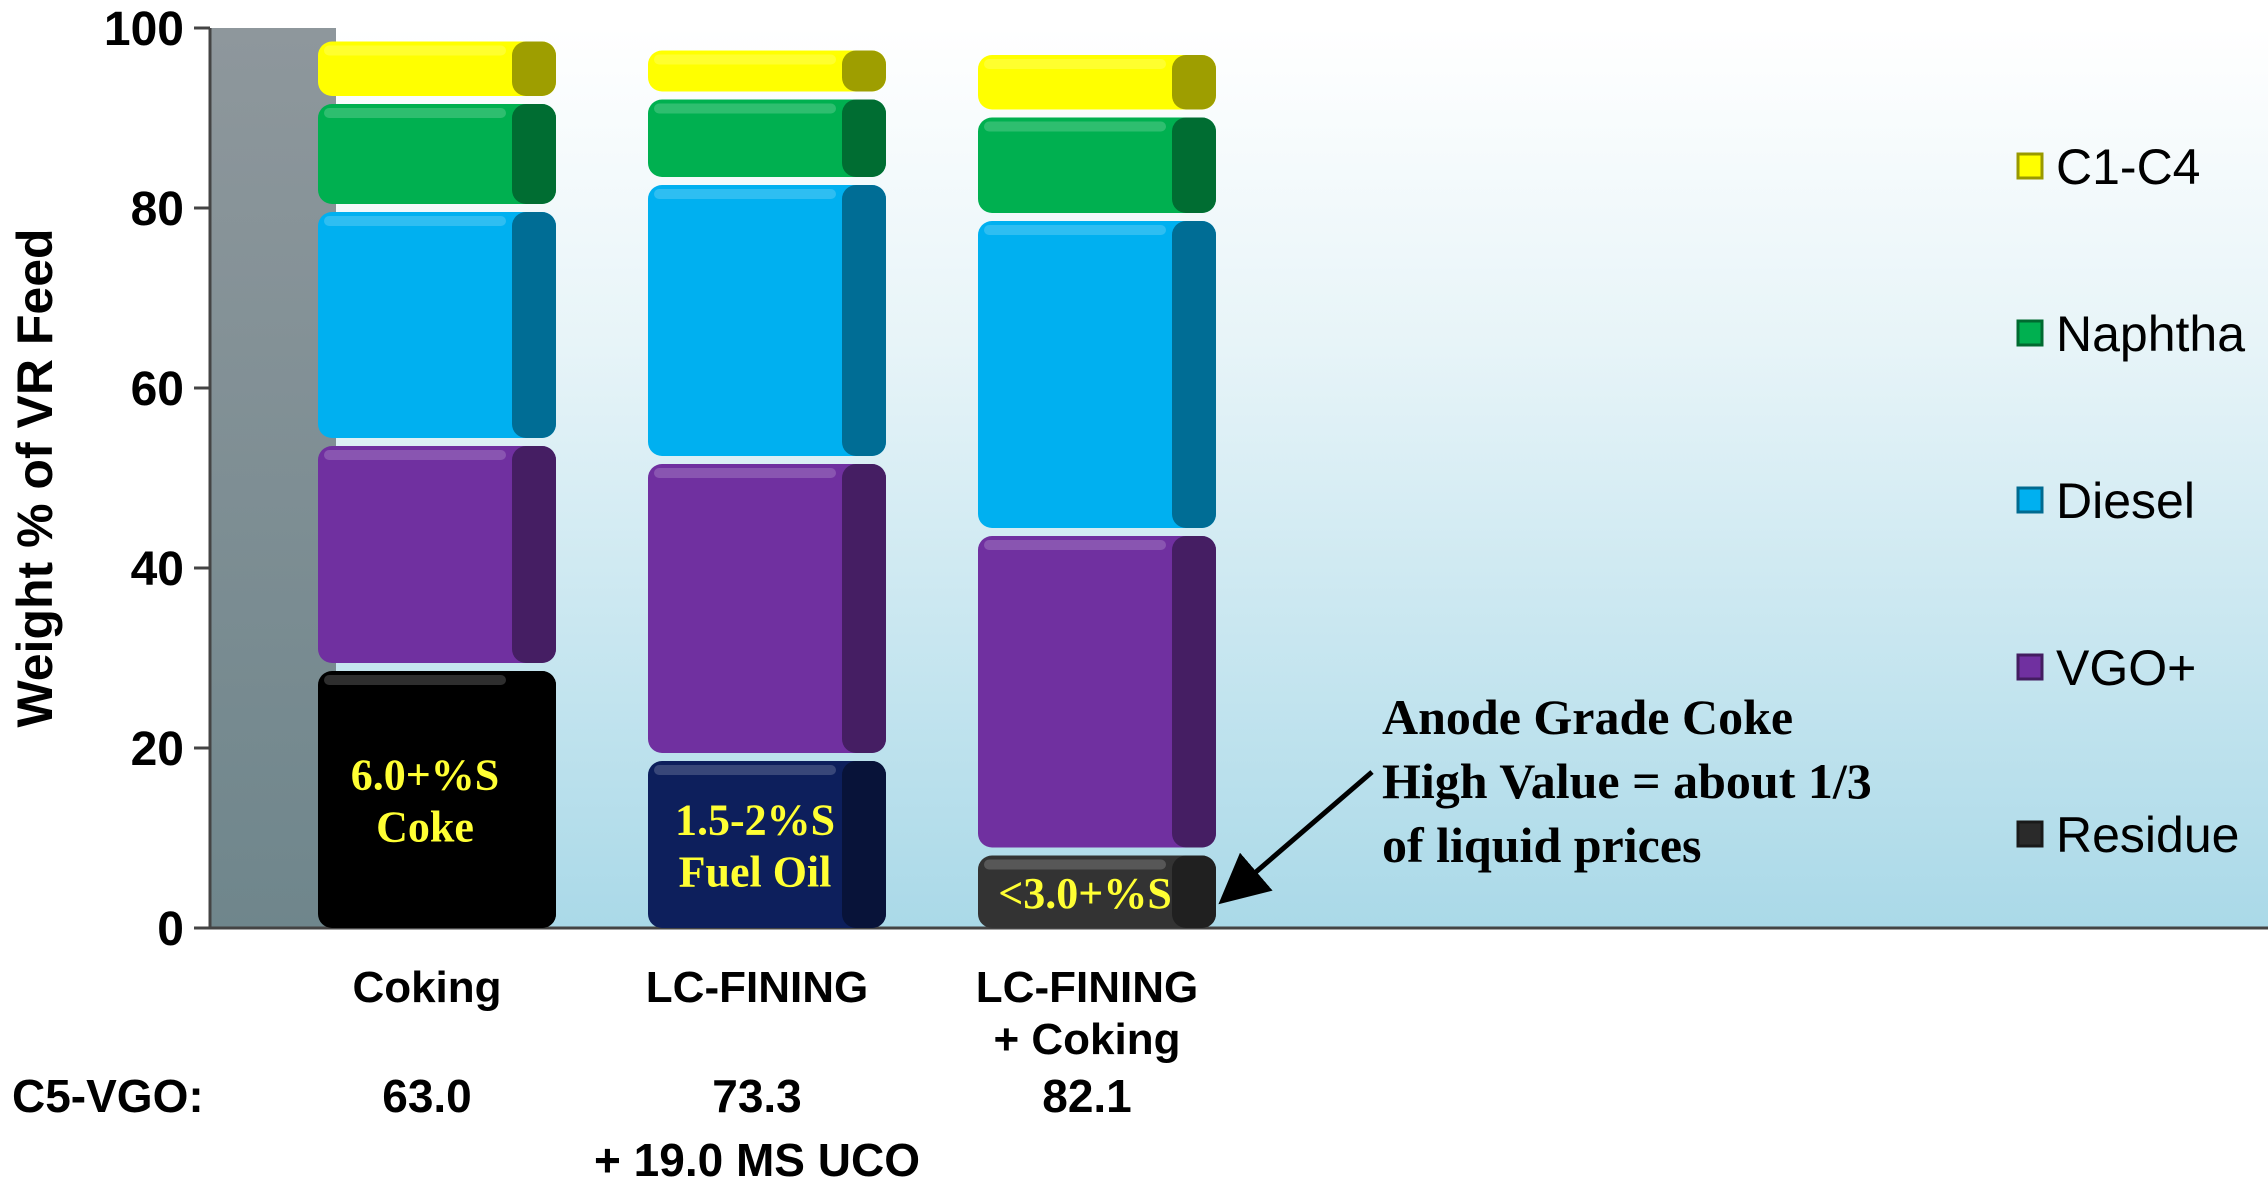 Image resolution: width=2268 pixels, height=1188 pixels. I want to click on category-label: + Coking, so click(1086, 1039).